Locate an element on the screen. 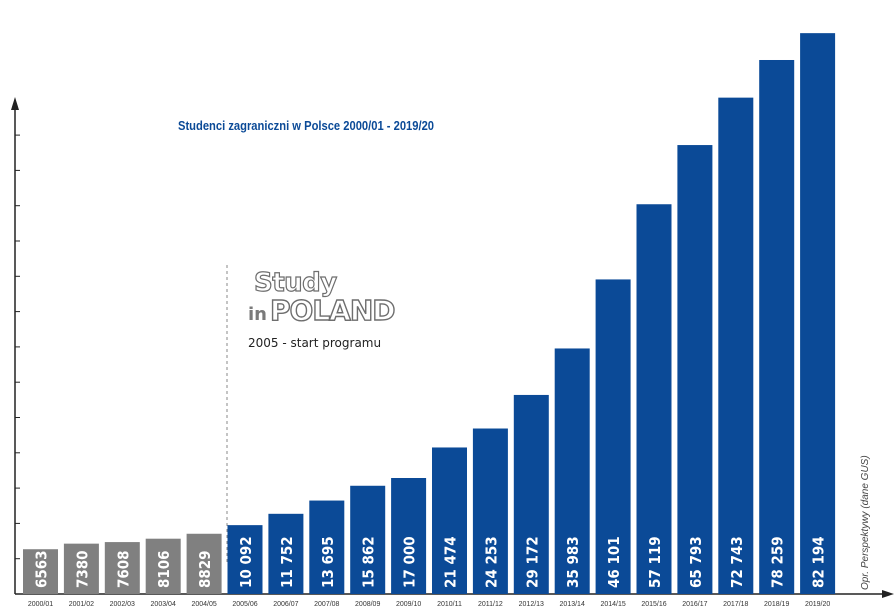  bar-value-label: 7608 is located at coordinates (123, 569).